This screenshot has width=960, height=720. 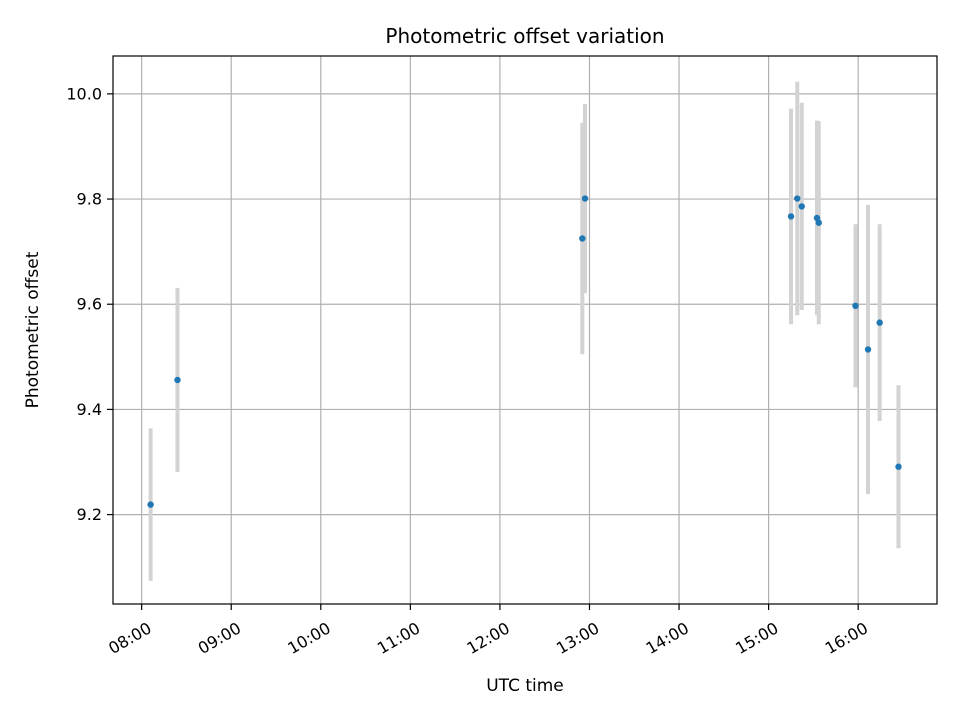 What do you see at coordinates (33, 329) in the screenshot?
I see `y-axis-label: Photometric offset` at bounding box center [33, 329].